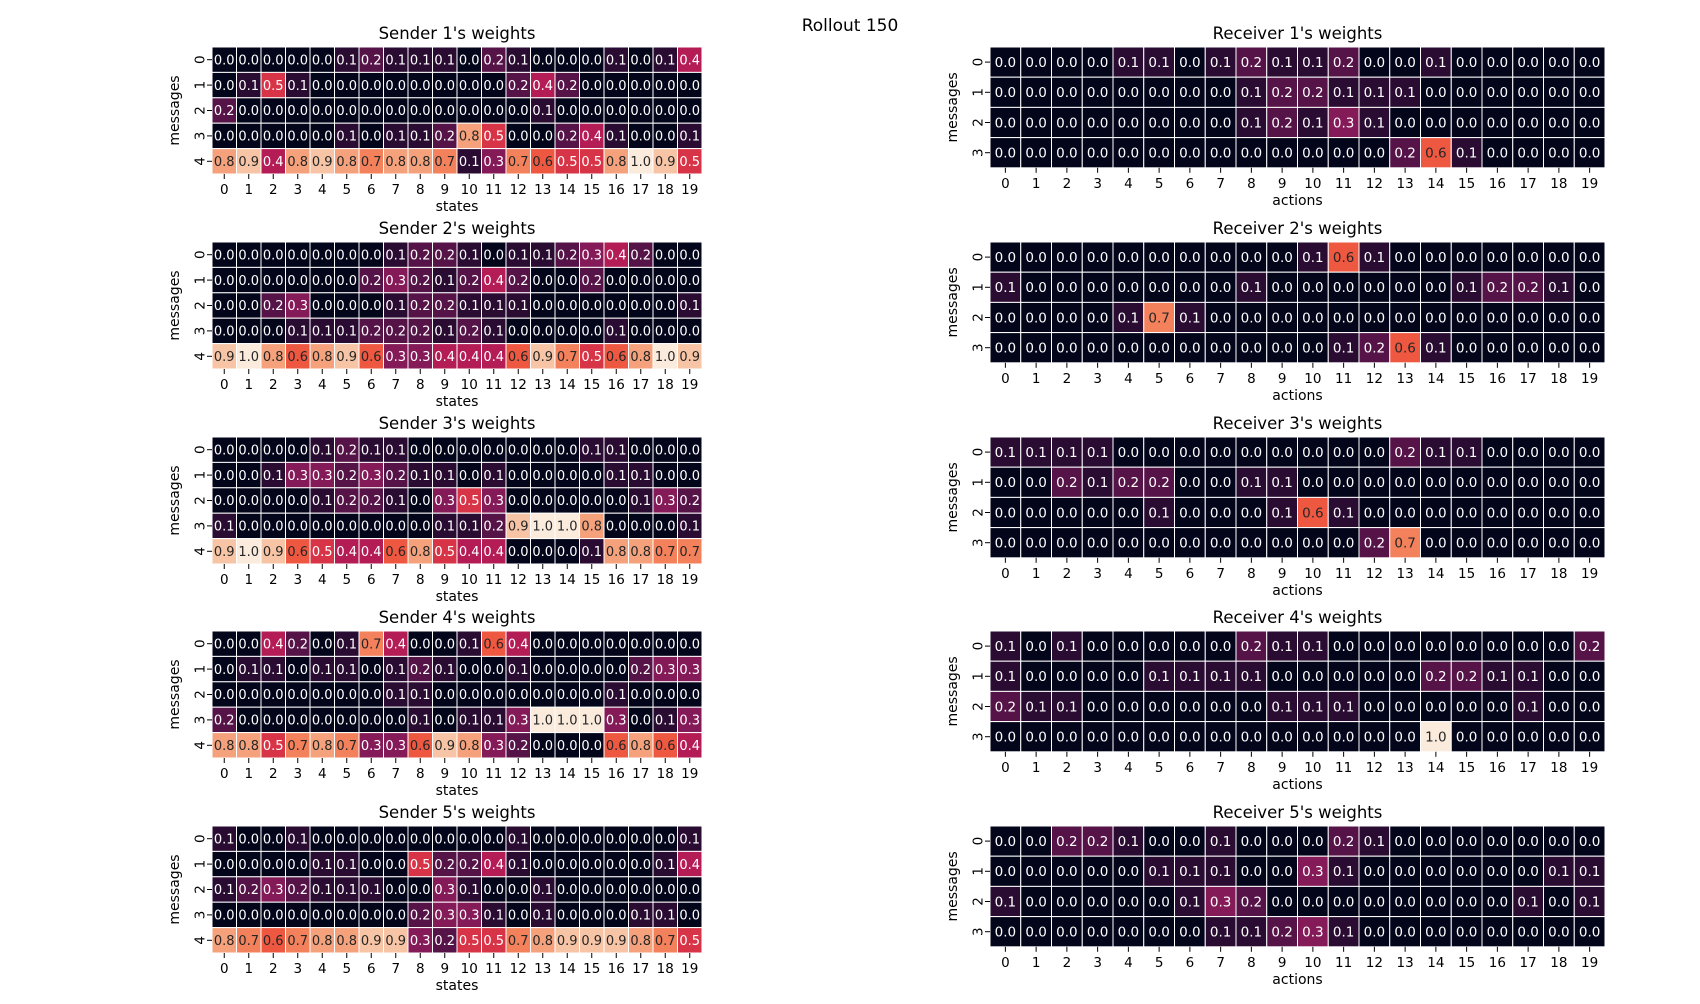 This screenshot has width=1700, height=1004. I want to click on cell-value-label: 0.7, so click(1404, 544).